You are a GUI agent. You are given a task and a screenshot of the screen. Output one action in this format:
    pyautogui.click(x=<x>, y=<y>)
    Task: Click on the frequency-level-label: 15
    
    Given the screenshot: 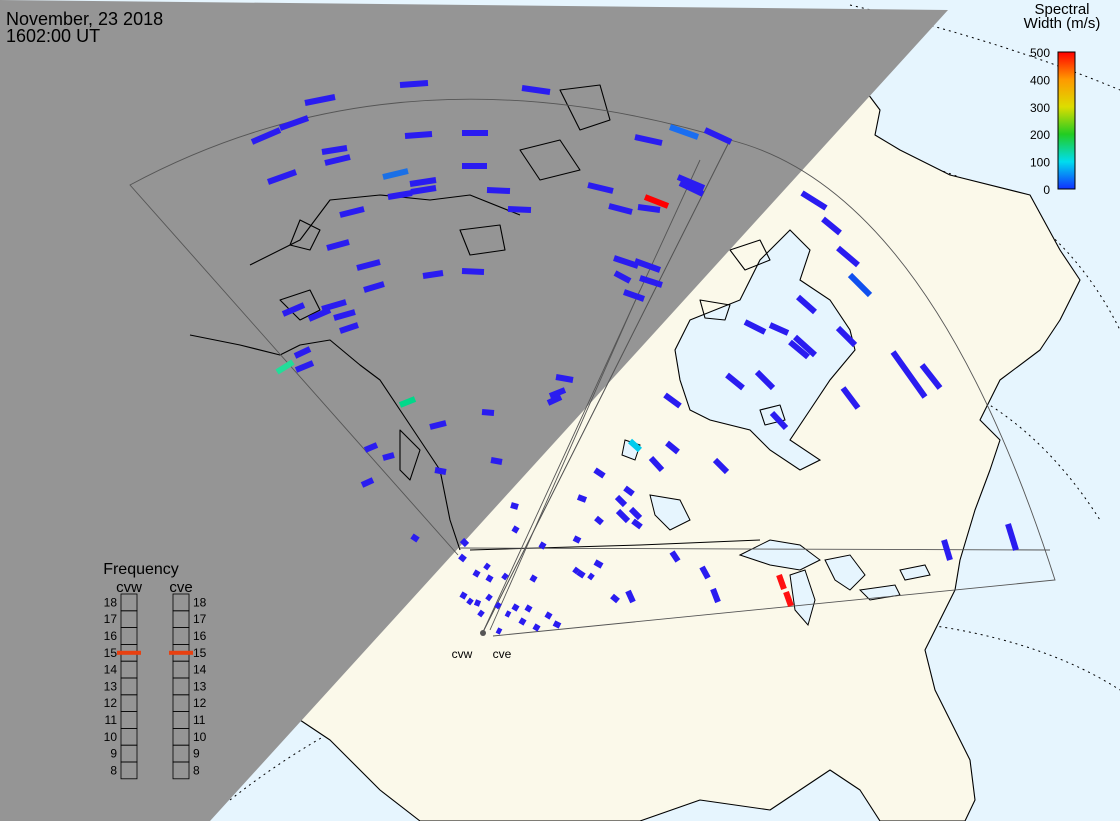 What is the action you would take?
    pyautogui.click(x=111, y=653)
    